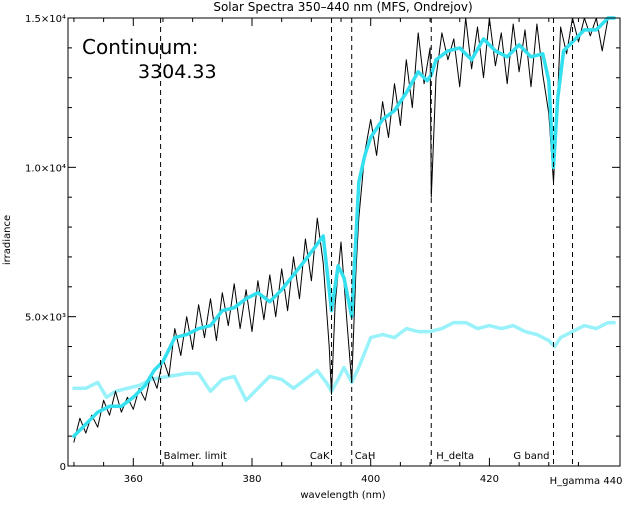  I want to click on y-tick-label-3: 1.0×10⁴, so click(45, 168).